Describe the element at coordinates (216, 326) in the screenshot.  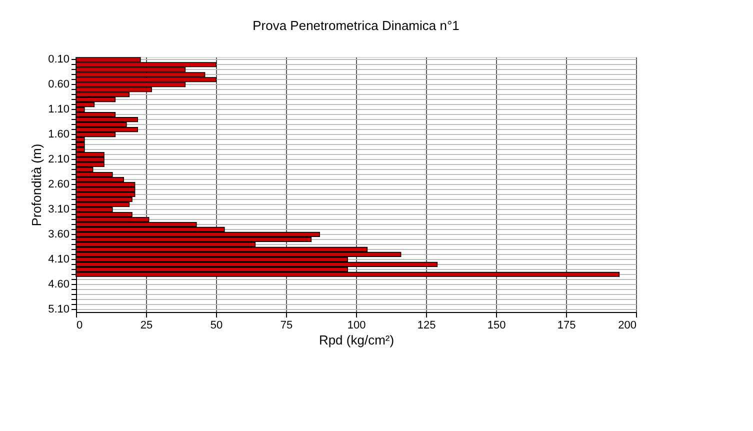
I see `x-tick-label: 50` at that location.